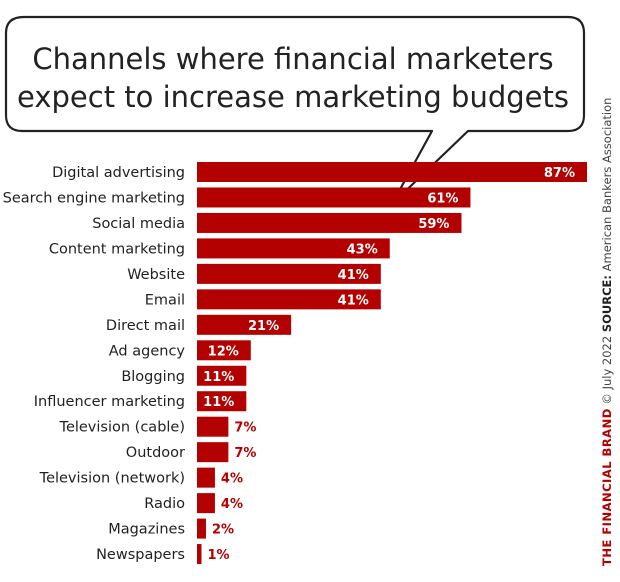 This screenshot has height=582, width=620. What do you see at coordinates (112, 479) in the screenshot?
I see `category-label: Television (network)` at bounding box center [112, 479].